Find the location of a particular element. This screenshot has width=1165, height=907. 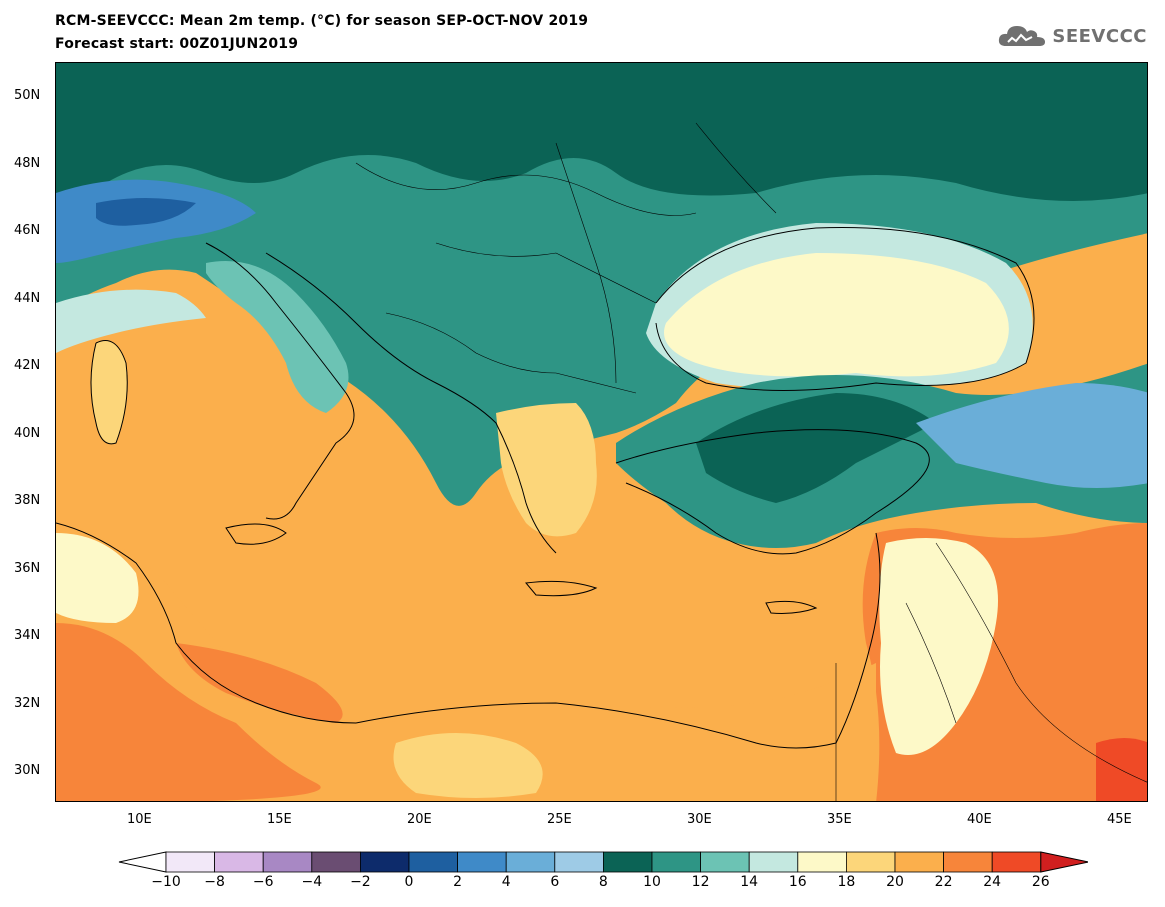

lon-label: 30E is located at coordinates (699, 819).